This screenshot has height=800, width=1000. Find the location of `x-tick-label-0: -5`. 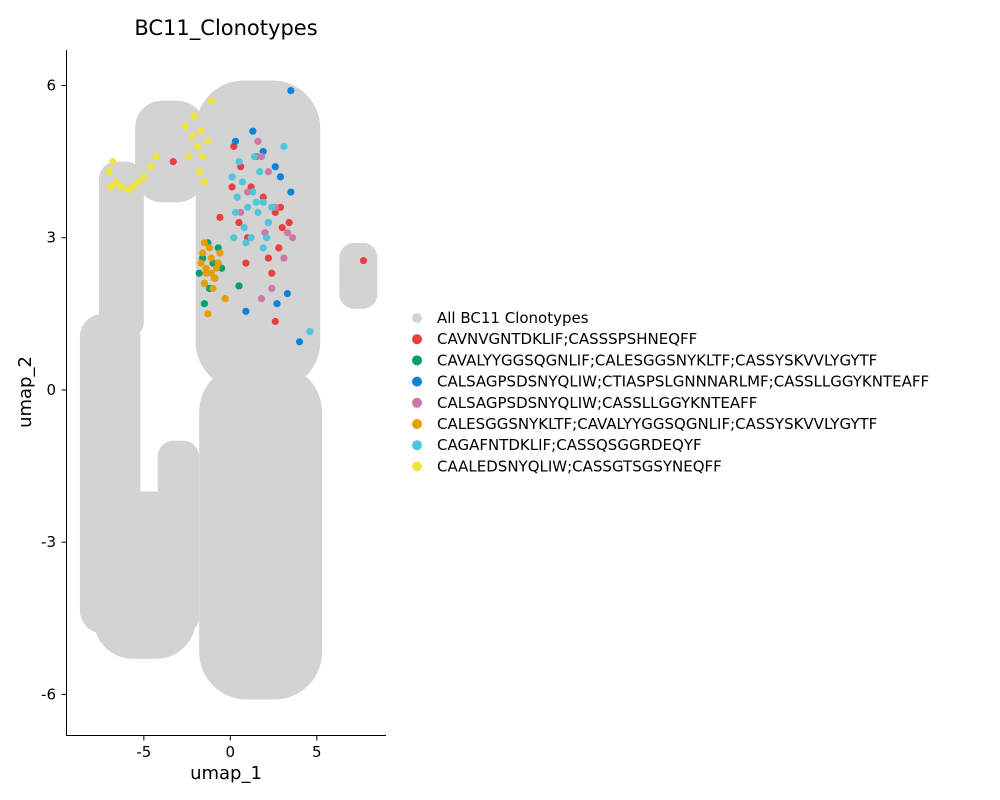

x-tick-label-0: -5 is located at coordinates (143, 752).